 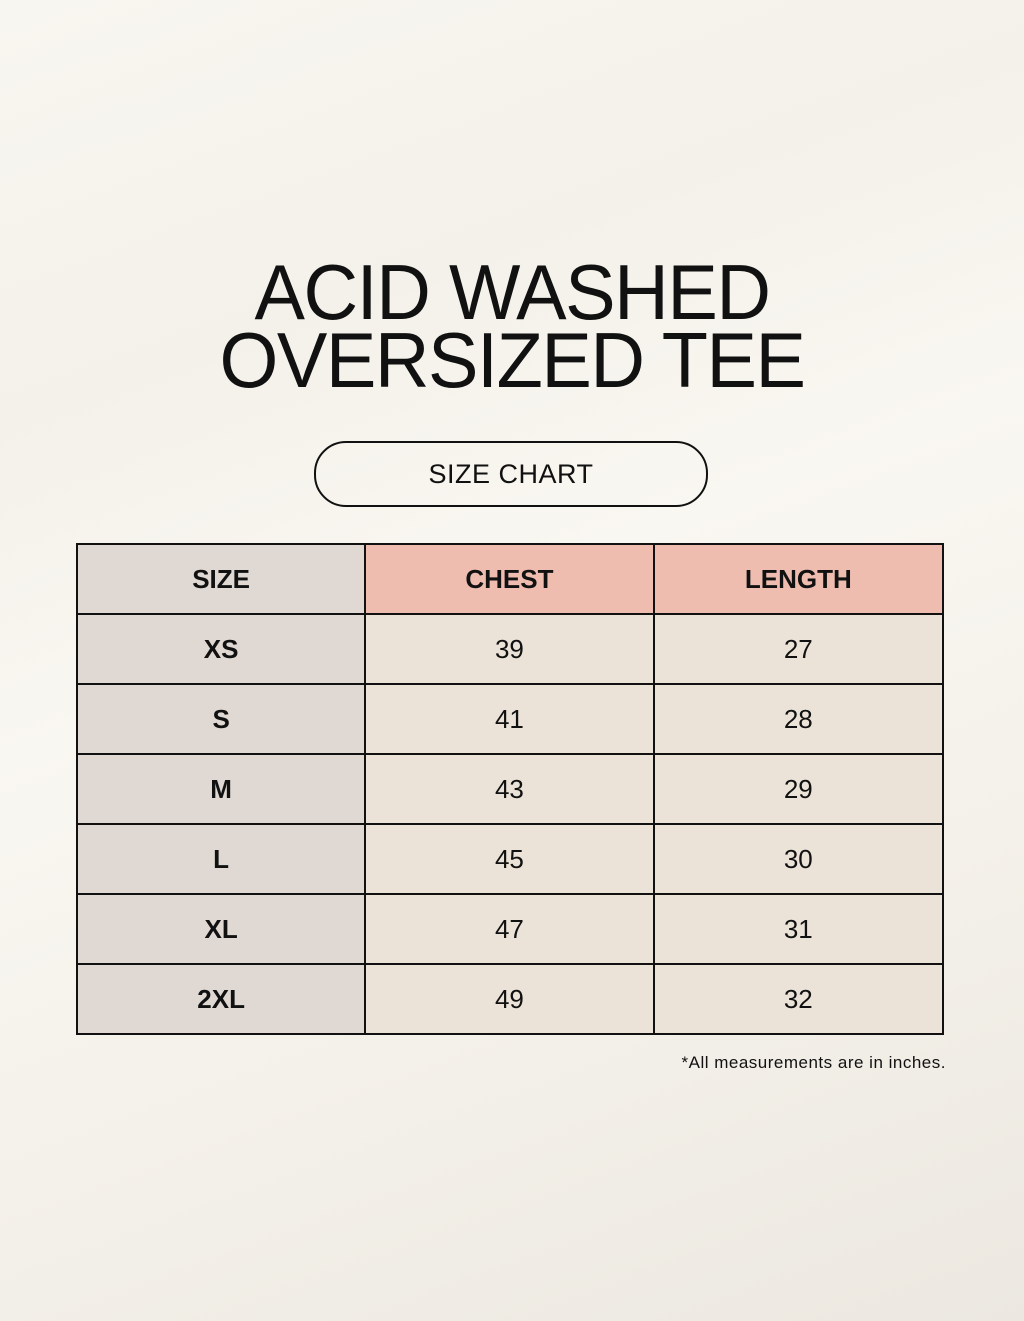 I want to click on cell-length: 27, so click(x=798, y=649).